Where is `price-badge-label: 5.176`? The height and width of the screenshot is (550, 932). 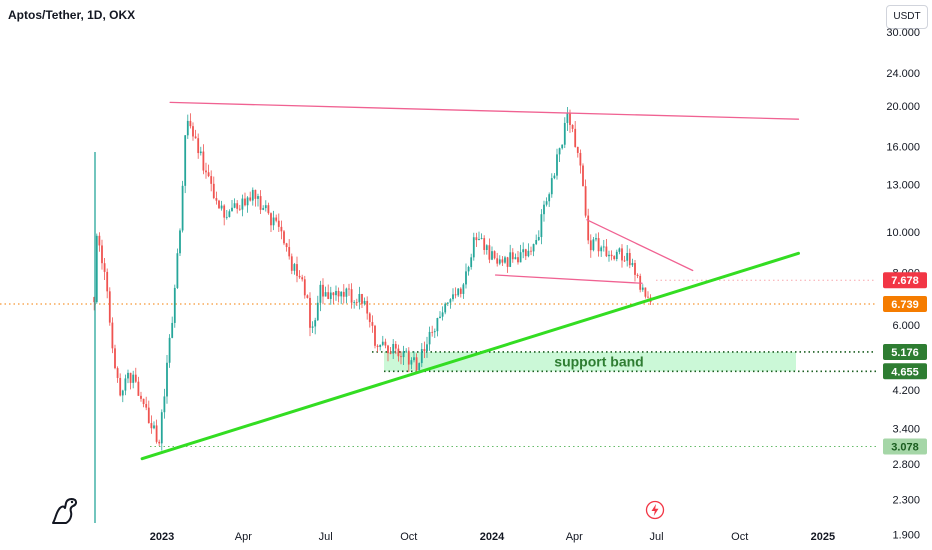
price-badge-label: 5.176 is located at coordinates (905, 353).